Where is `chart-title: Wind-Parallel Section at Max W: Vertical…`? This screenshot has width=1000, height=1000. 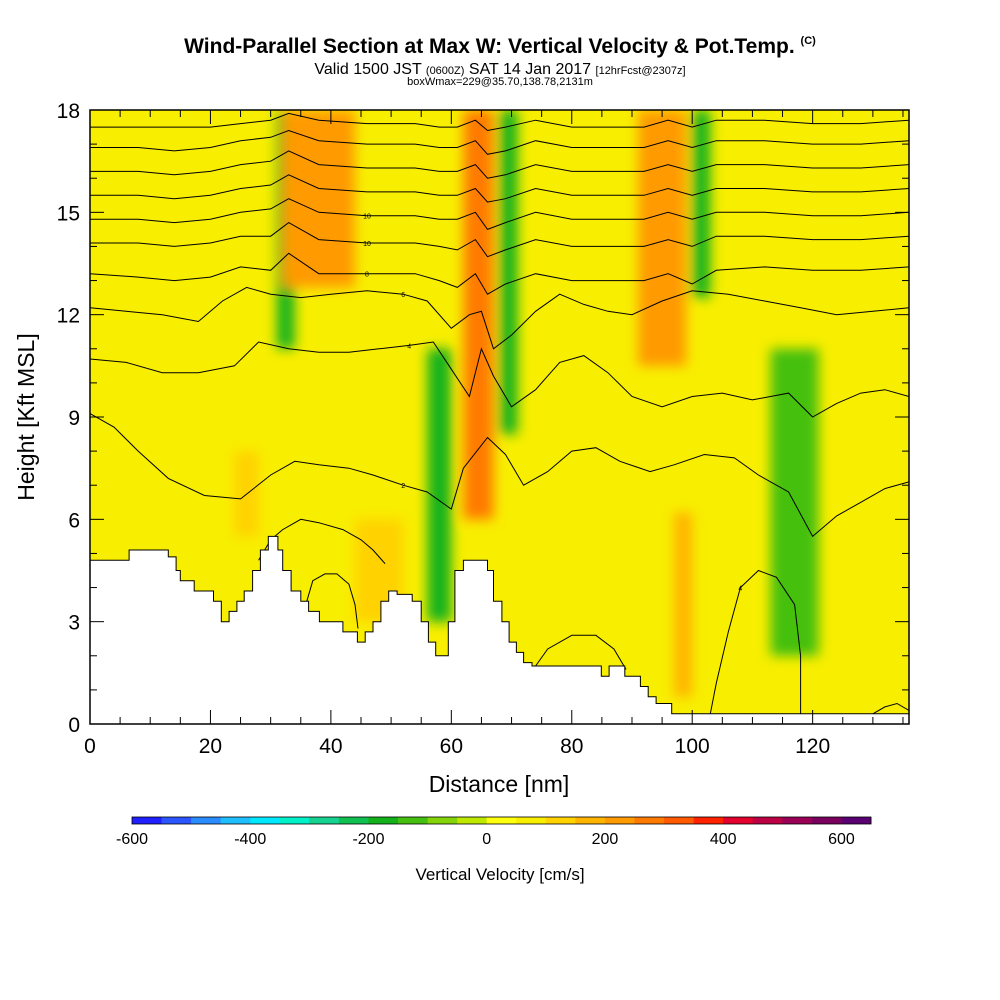
chart-title: Wind-Parallel Section at Max W: Vertical… is located at coordinates (500, 47).